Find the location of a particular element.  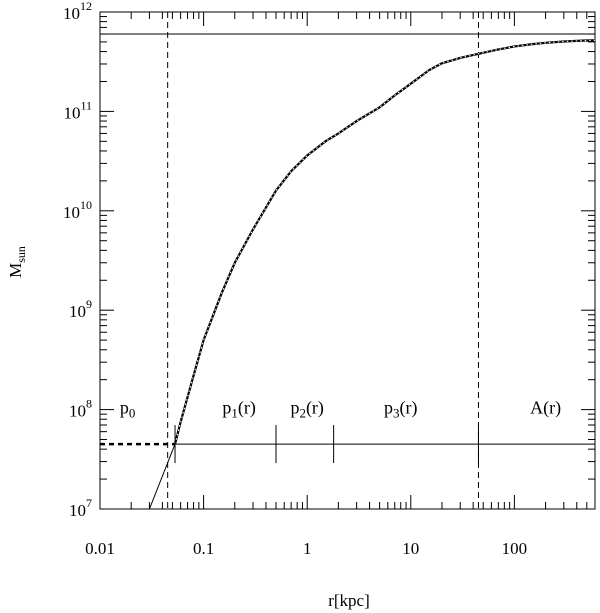

region-label-3: p3(r) is located at coordinates (400, 408).